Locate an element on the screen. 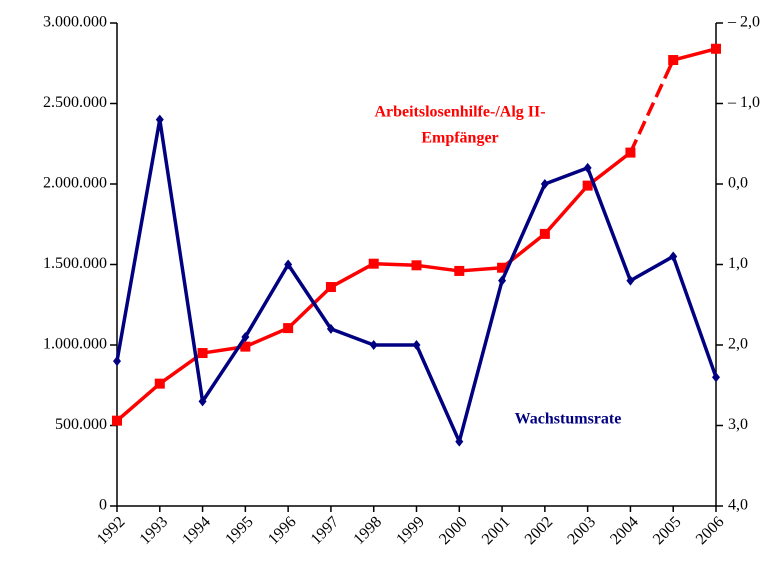 This screenshot has height=566, width=778. x-tick-label: 2005 is located at coordinates (667, 530).